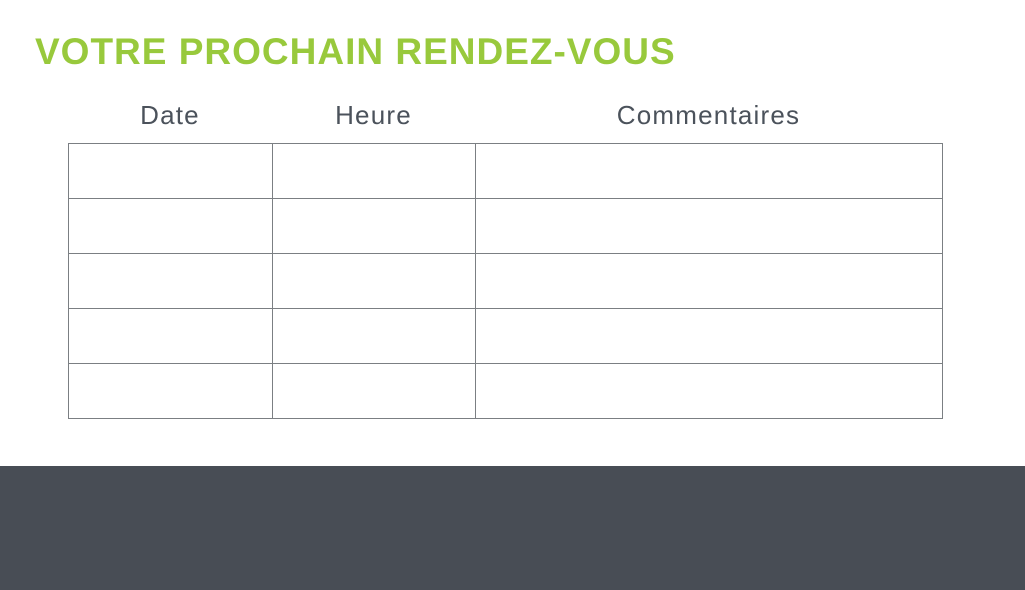 This screenshot has height=590, width=1025. Describe the element at coordinates (355, 51) in the screenshot. I see `page-title: VOTRE PROCHAIN RENDEZ-VOUS` at that location.